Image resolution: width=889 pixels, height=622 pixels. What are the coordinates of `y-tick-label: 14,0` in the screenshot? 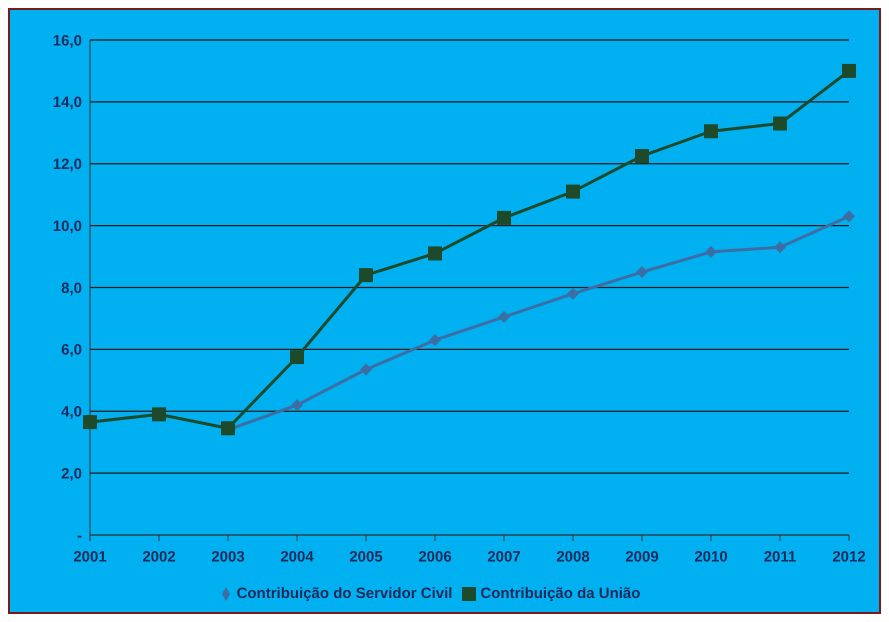 It's located at (67, 103).